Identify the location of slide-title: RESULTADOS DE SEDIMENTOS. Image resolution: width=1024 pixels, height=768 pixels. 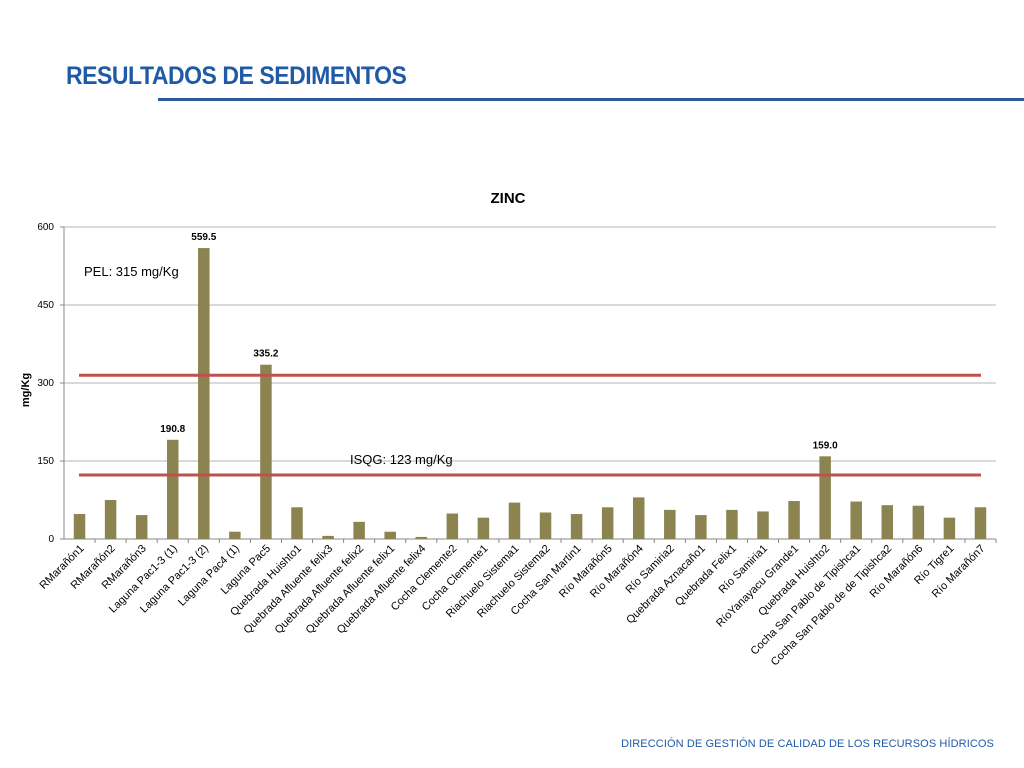
(236, 76).